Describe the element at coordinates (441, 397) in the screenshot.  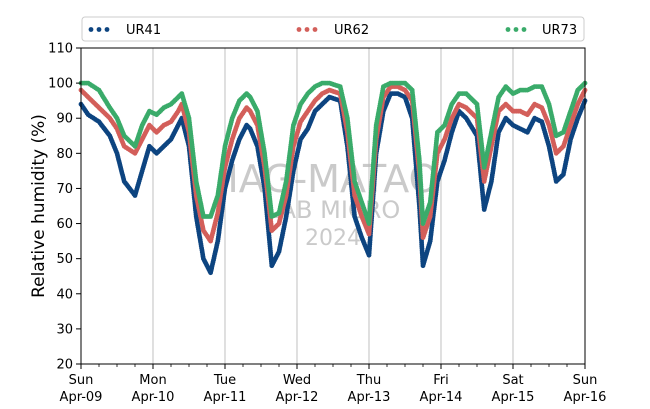
I see `x-tick-label-date: Apr-14` at that location.